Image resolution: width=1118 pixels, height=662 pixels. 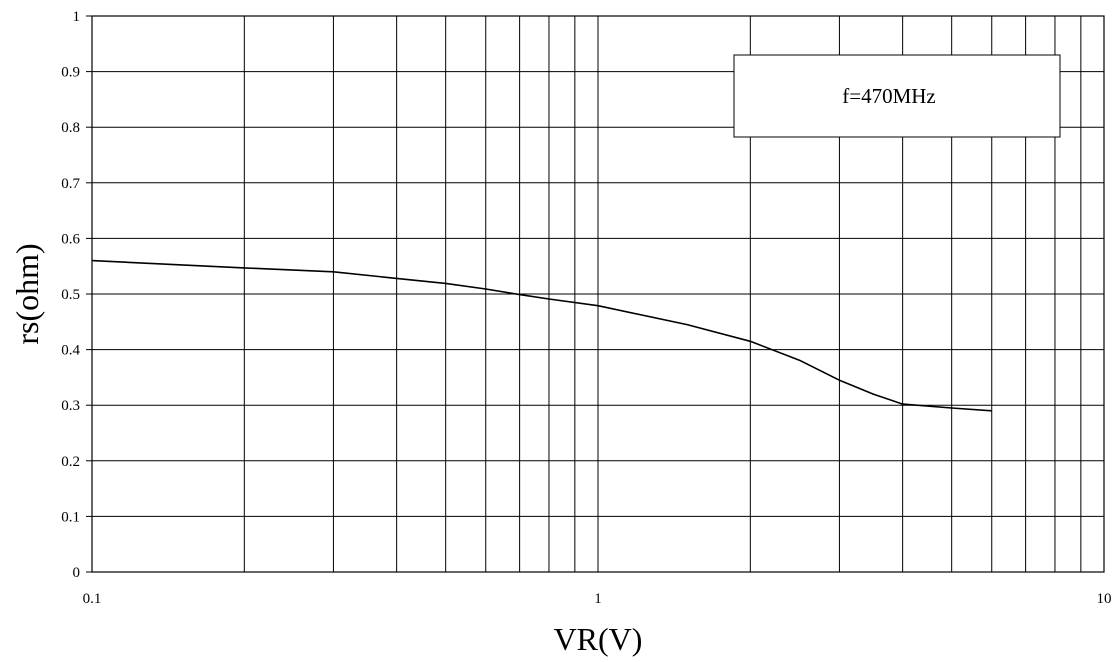 I want to click on x-axis-title: VR(V), so click(x=598, y=639).